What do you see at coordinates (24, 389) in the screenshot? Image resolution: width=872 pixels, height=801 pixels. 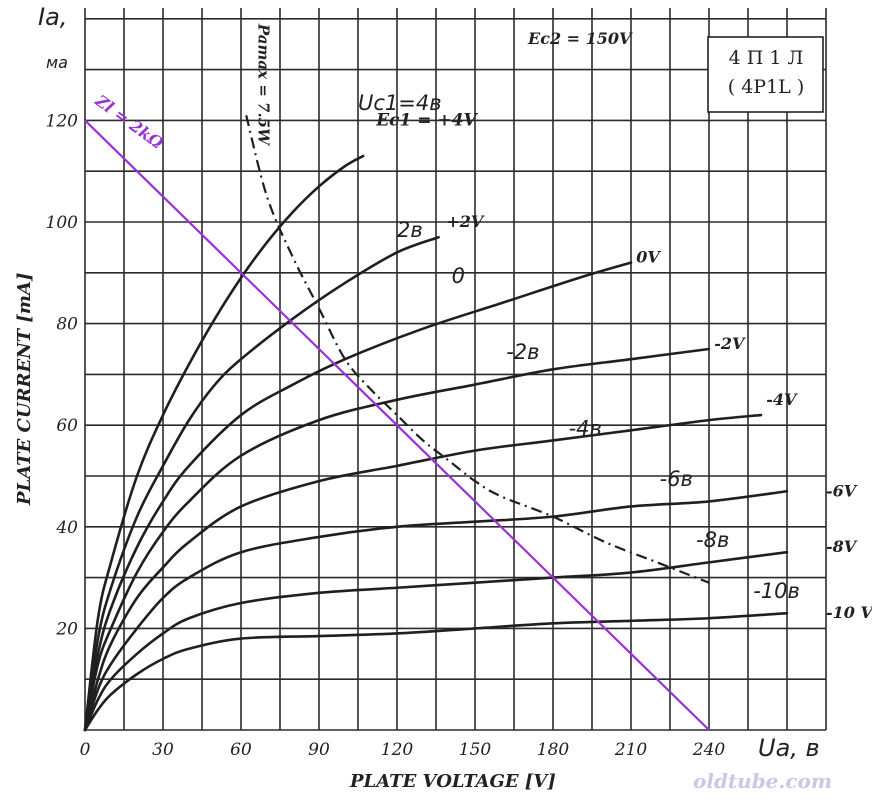 I see `y-axis-title: PLATE CURRENT [mA]` at bounding box center [24, 389].